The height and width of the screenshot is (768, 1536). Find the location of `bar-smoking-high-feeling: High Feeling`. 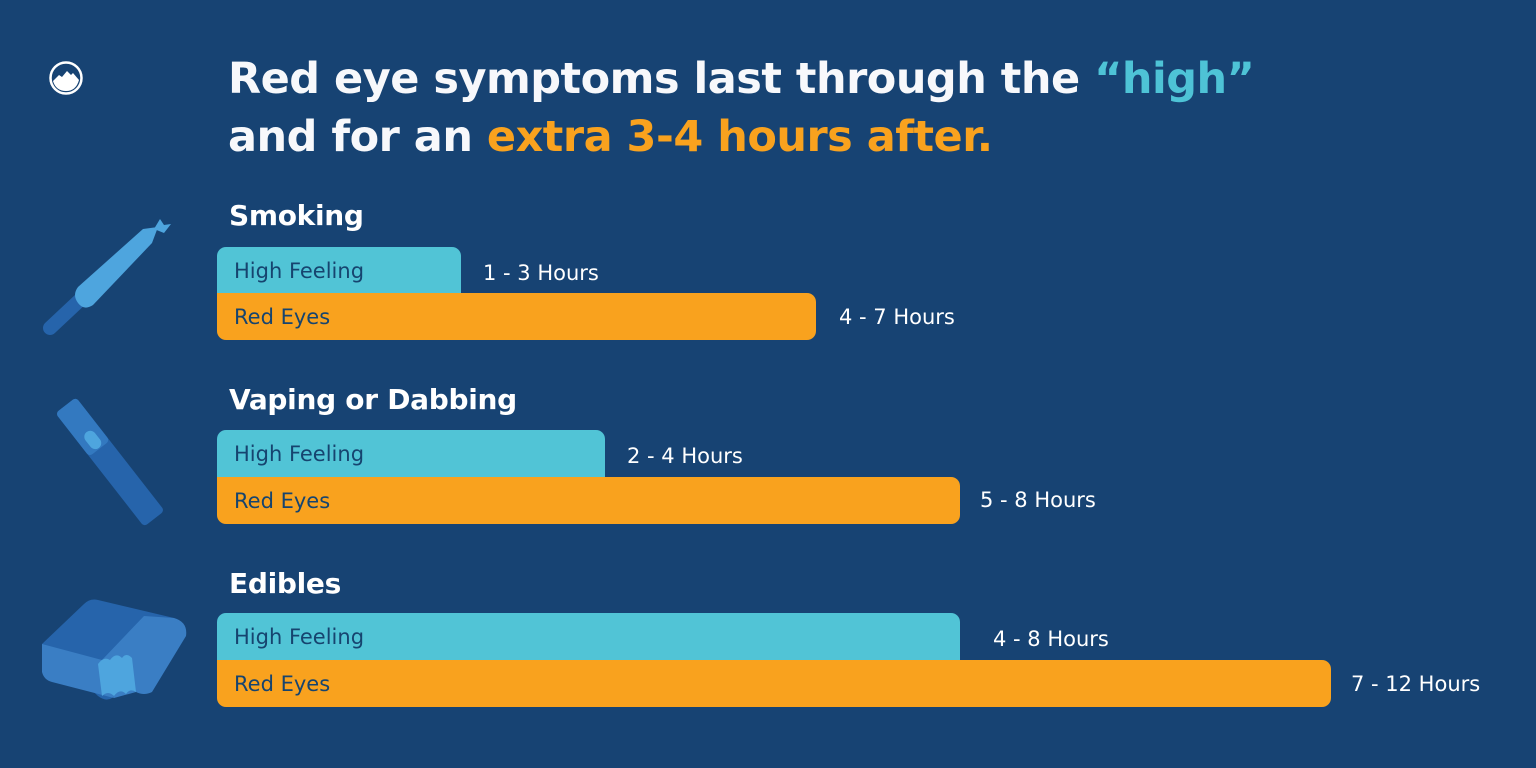

bar-smoking-high-feeling: High Feeling is located at coordinates (339, 270).